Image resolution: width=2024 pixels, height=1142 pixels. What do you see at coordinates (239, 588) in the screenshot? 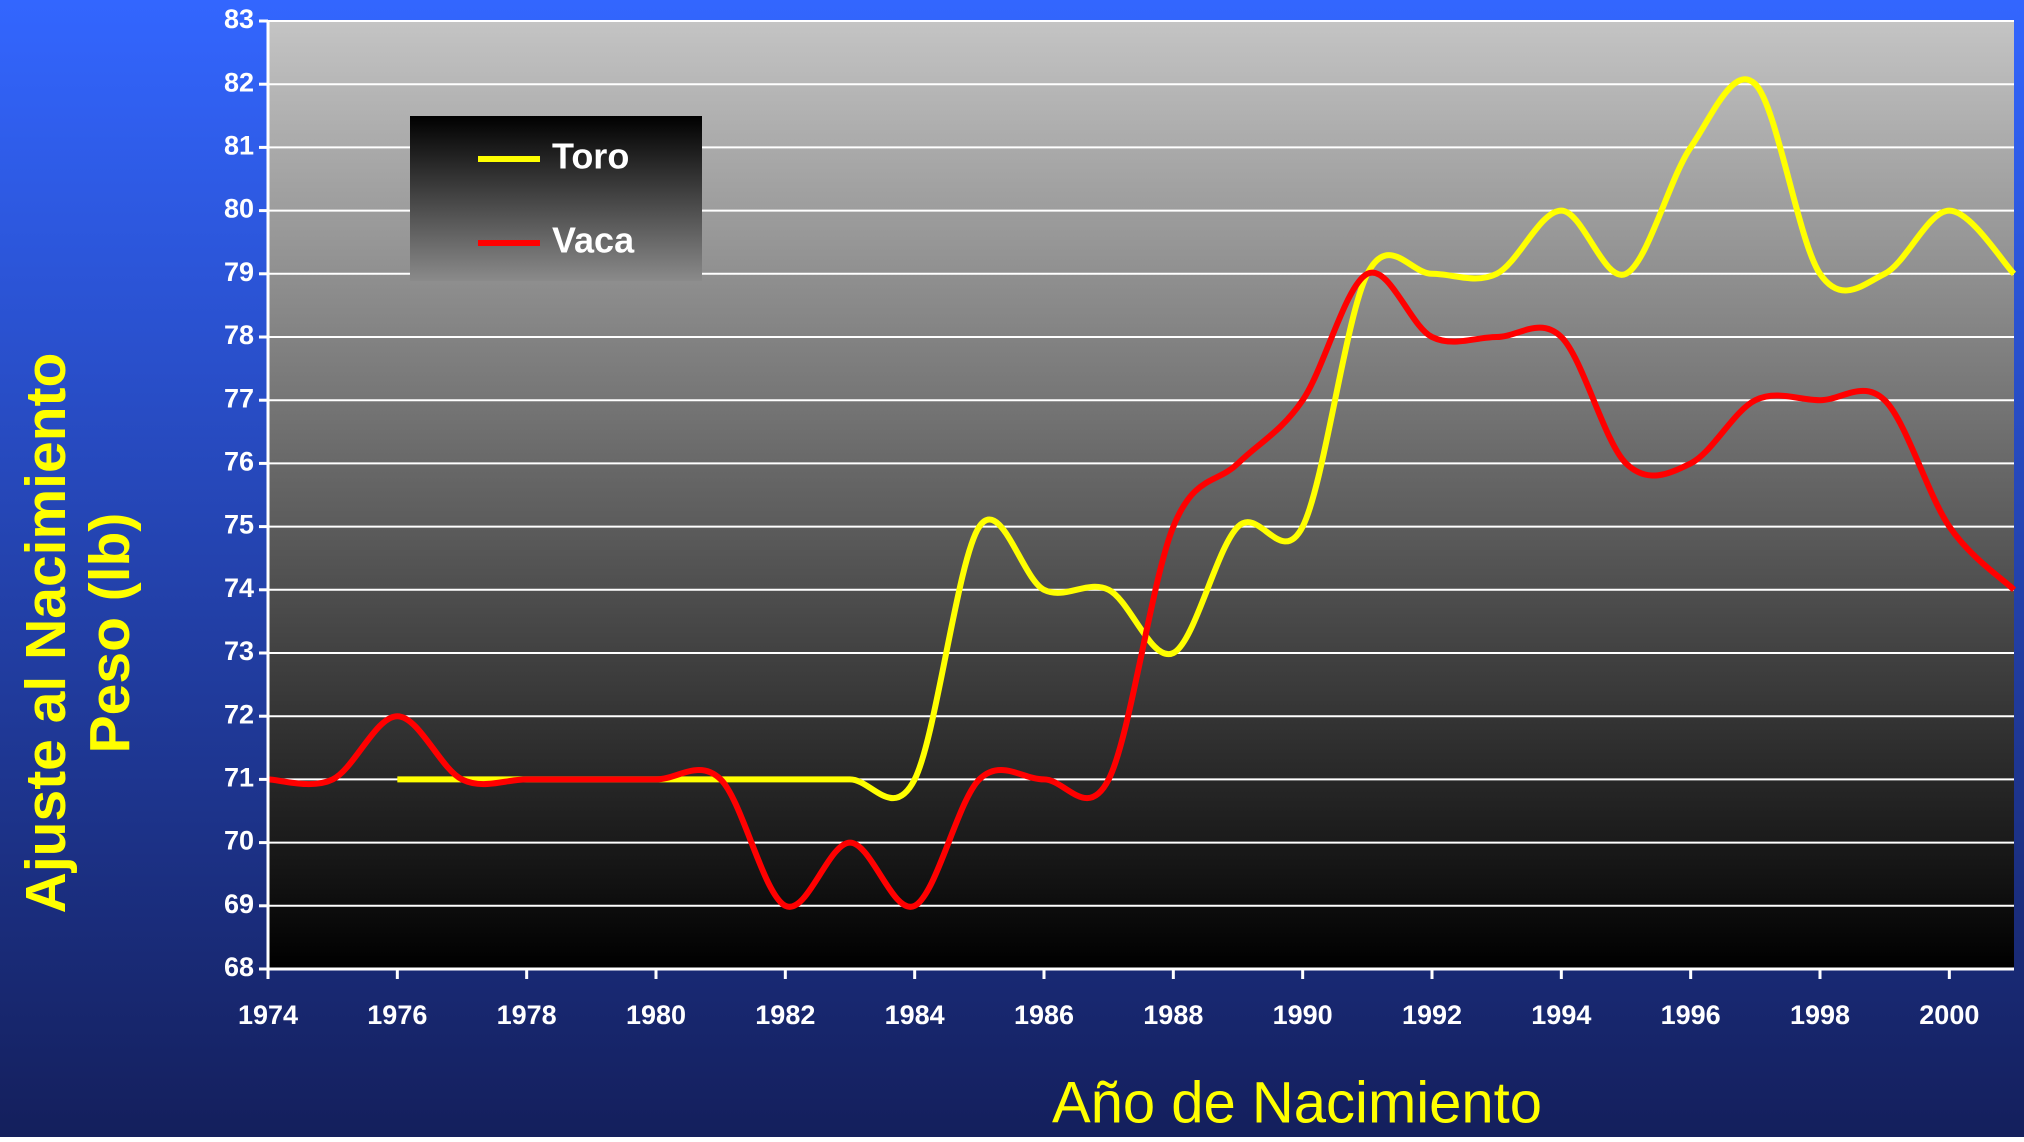
I see `y-tick-label: 74` at bounding box center [239, 588].